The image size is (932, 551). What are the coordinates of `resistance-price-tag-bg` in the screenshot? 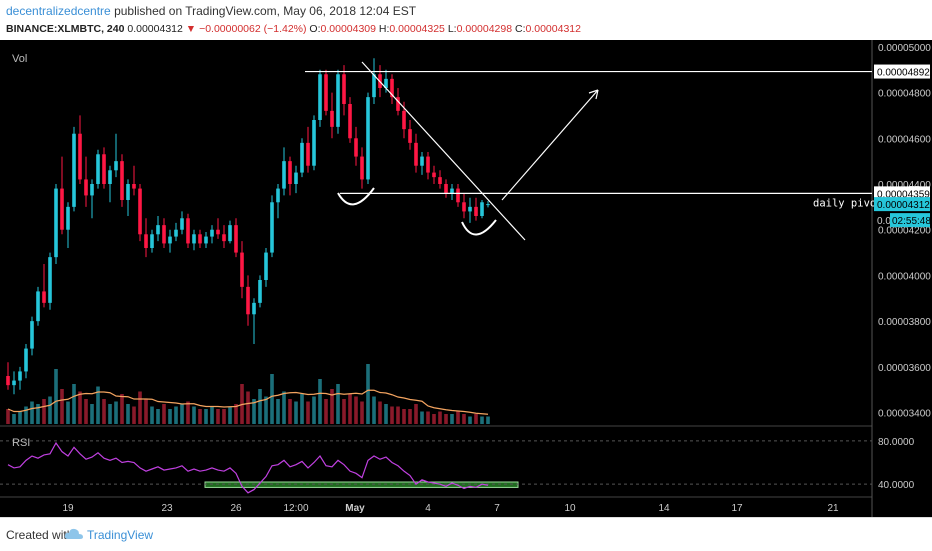 It's located at (902, 71).